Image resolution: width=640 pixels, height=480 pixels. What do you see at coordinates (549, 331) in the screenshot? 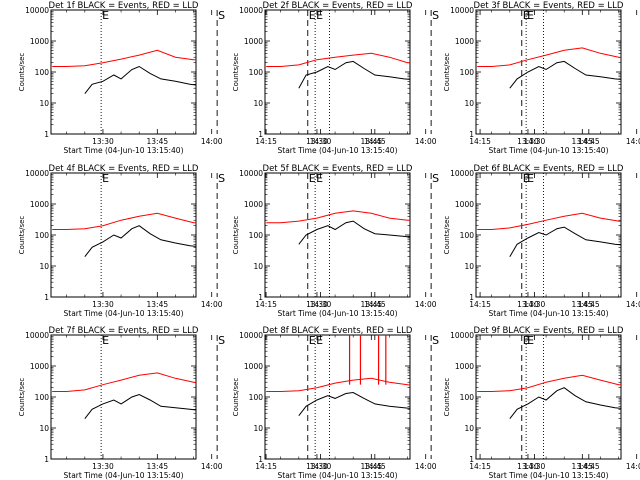
I see `panel-title: Det 9f BLACK = Events, RED = LLD` at bounding box center [549, 331].